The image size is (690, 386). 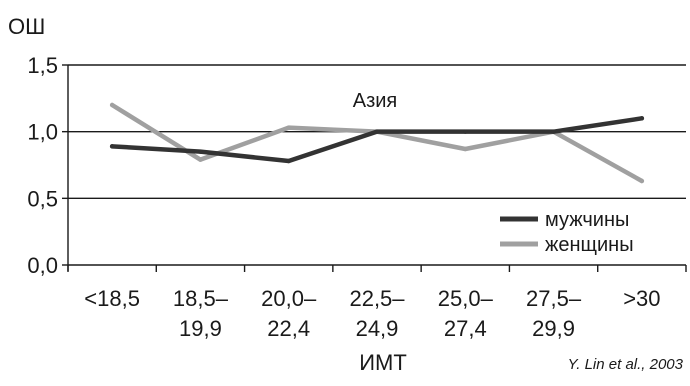 I want to click on legend-label: мужчины, so click(x=587, y=220).